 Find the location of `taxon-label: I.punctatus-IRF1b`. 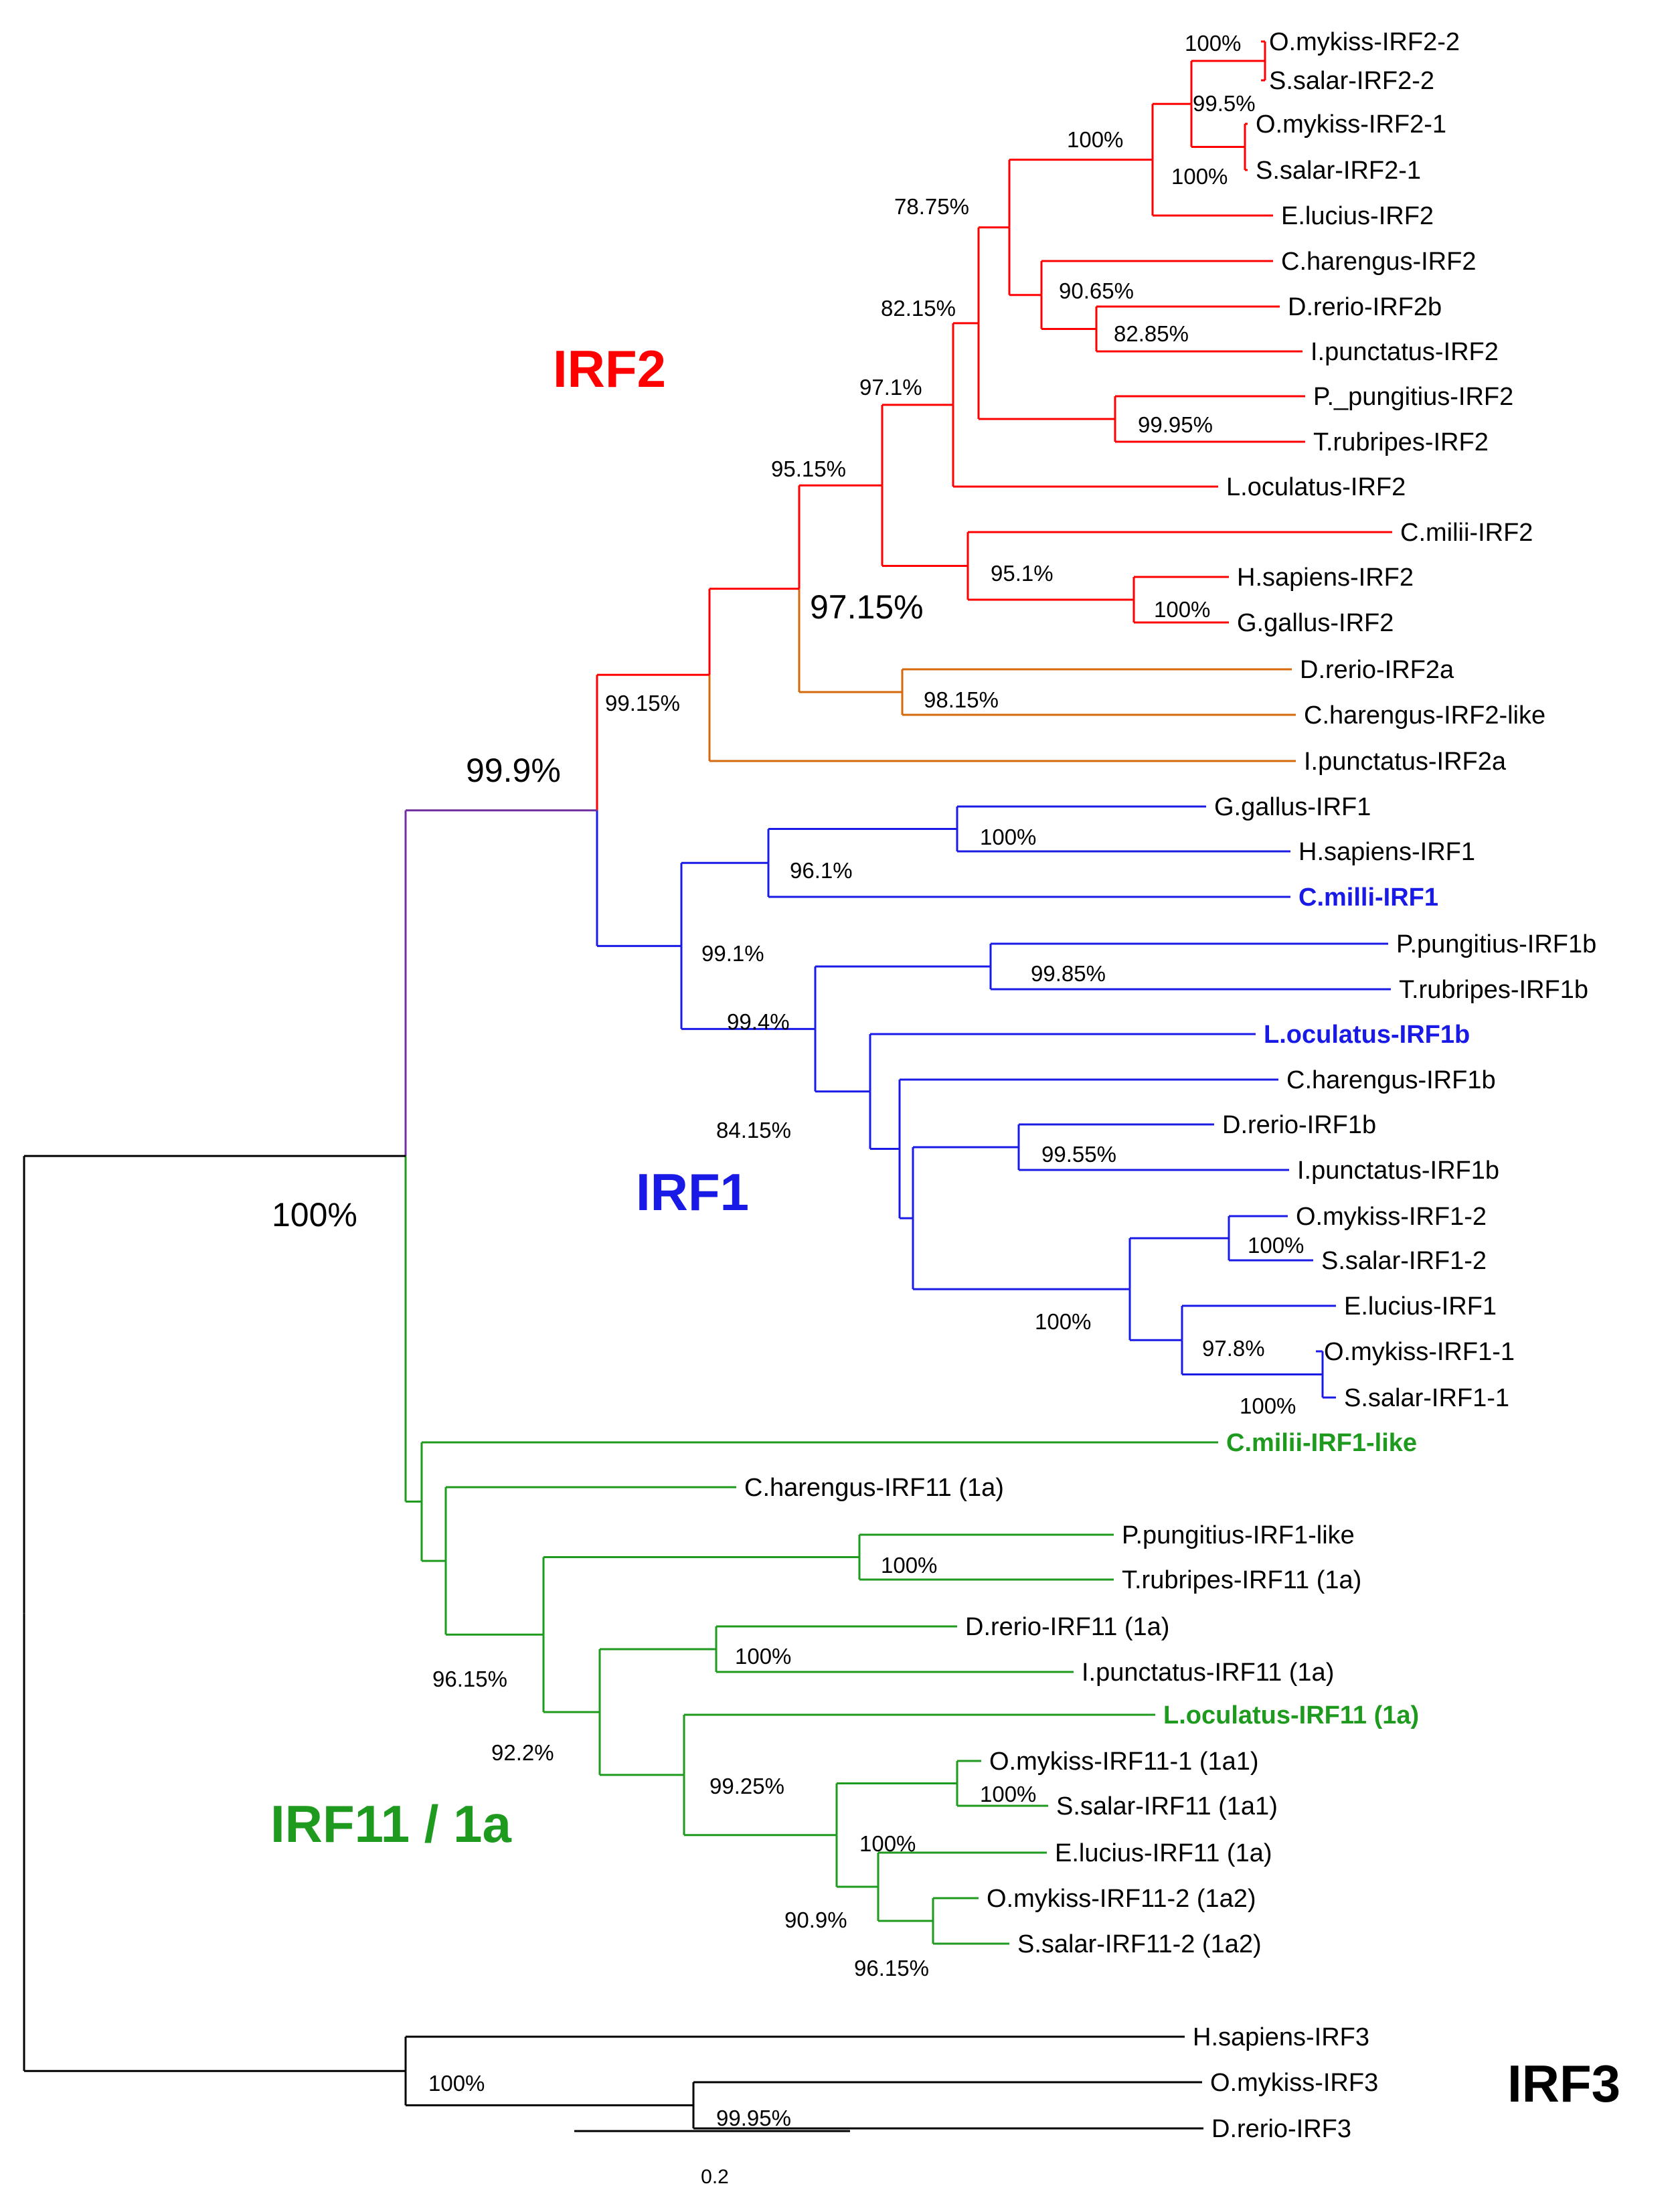

taxon-label: I.punctatus-IRF1b is located at coordinates (1398, 1171).